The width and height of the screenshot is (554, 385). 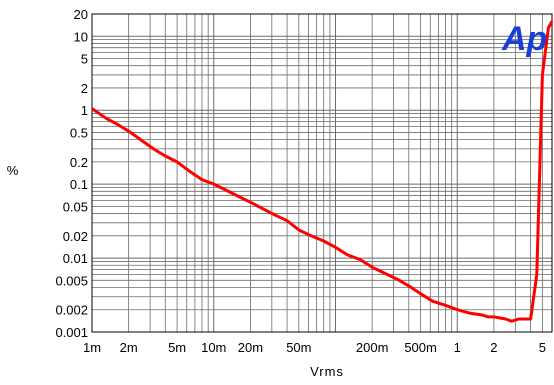 What do you see at coordinates (129, 347) in the screenshot?
I see `x-tick-label: 2m` at bounding box center [129, 347].